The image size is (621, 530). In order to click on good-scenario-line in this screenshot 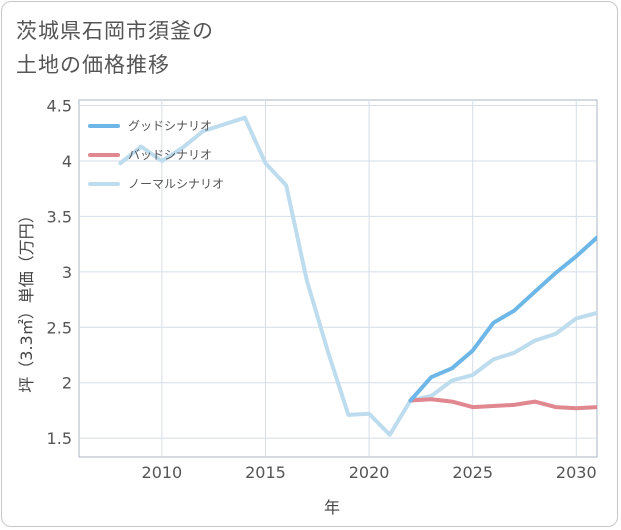, I will do `click(502, 319)`.